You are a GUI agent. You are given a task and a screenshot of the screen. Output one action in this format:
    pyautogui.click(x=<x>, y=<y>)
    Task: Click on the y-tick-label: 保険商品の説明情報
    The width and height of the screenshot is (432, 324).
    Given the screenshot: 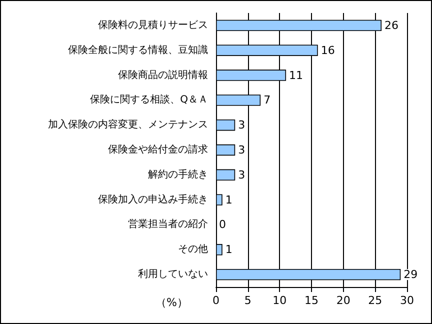 What is the action you would take?
    pyautogui.click(x=163, y=74)
    